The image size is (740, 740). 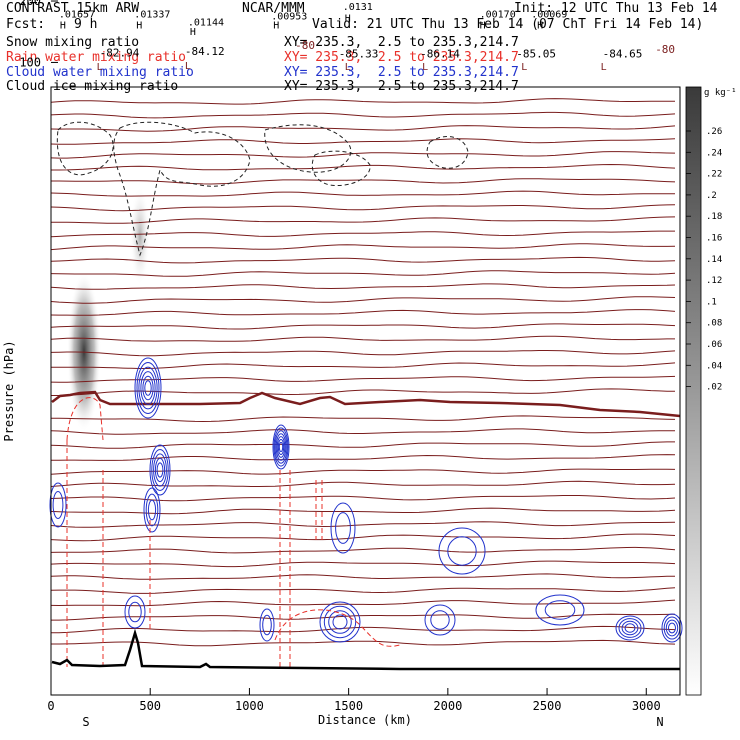 What do you see at coordinates (616, 8) in the screenshot?
I see `init-time: Init: 12 UTC Thu 13 Feb 14` at bounding box center [616, 8].